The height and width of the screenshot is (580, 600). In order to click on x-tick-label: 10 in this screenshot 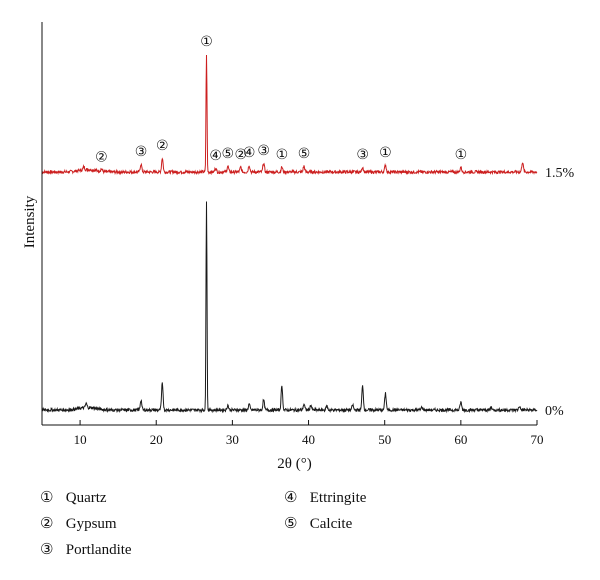, I will do `click(80, 439)`.